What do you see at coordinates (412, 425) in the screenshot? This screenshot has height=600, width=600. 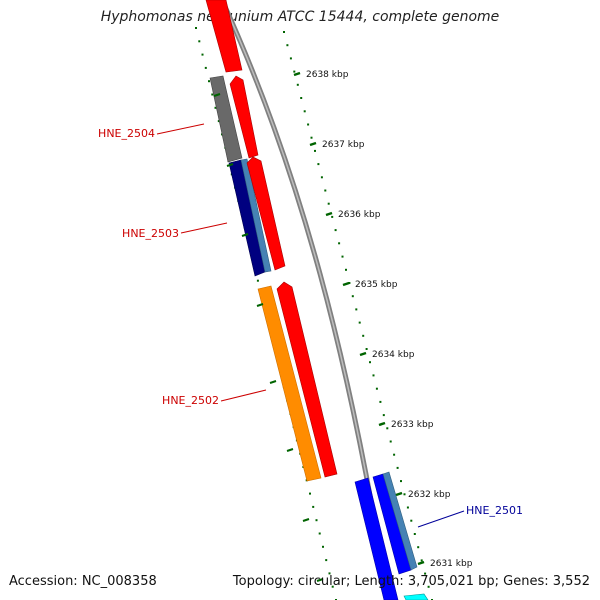 I see `ruler-tick-label: 2633 kbp` at bounding box center [412, 425].